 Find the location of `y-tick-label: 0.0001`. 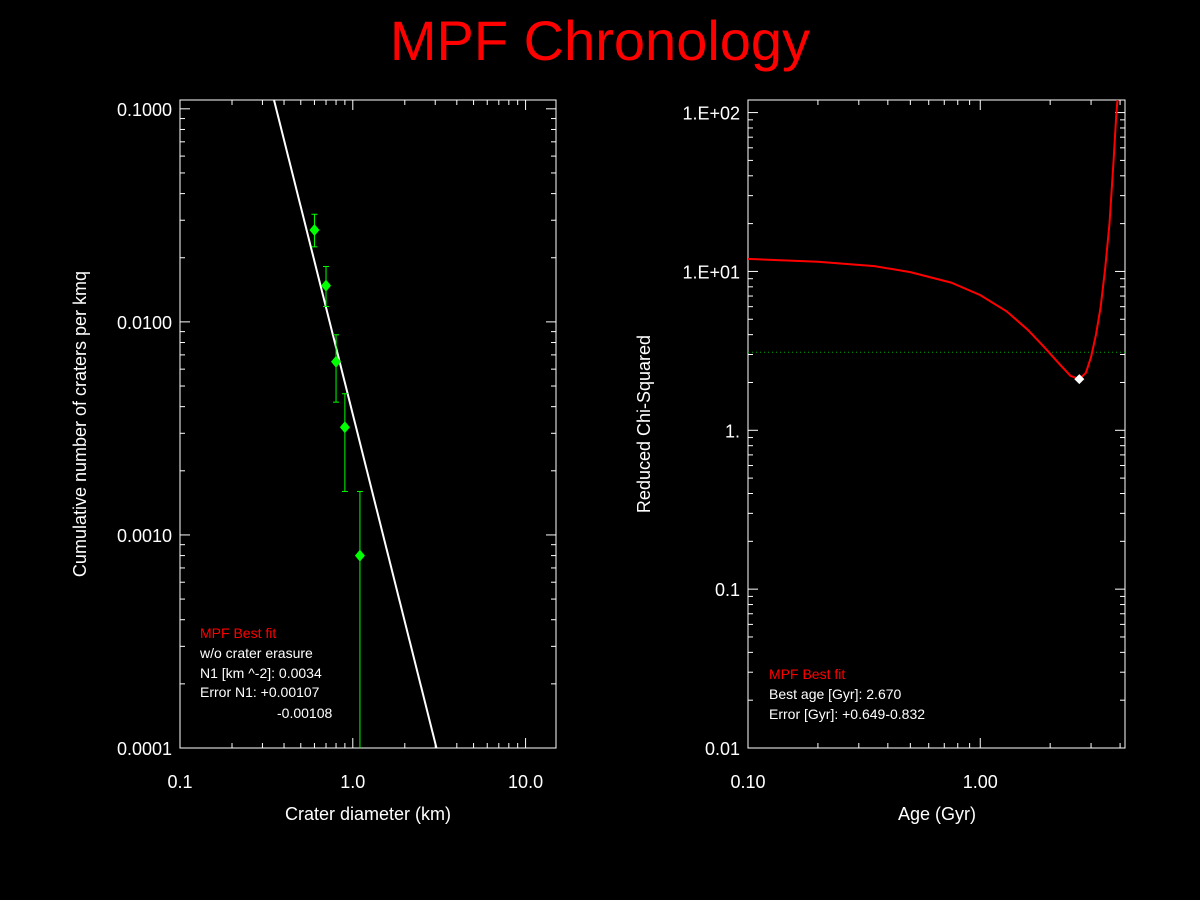

y-tick-label: 0.0001 is located at coordinates (144, 749).